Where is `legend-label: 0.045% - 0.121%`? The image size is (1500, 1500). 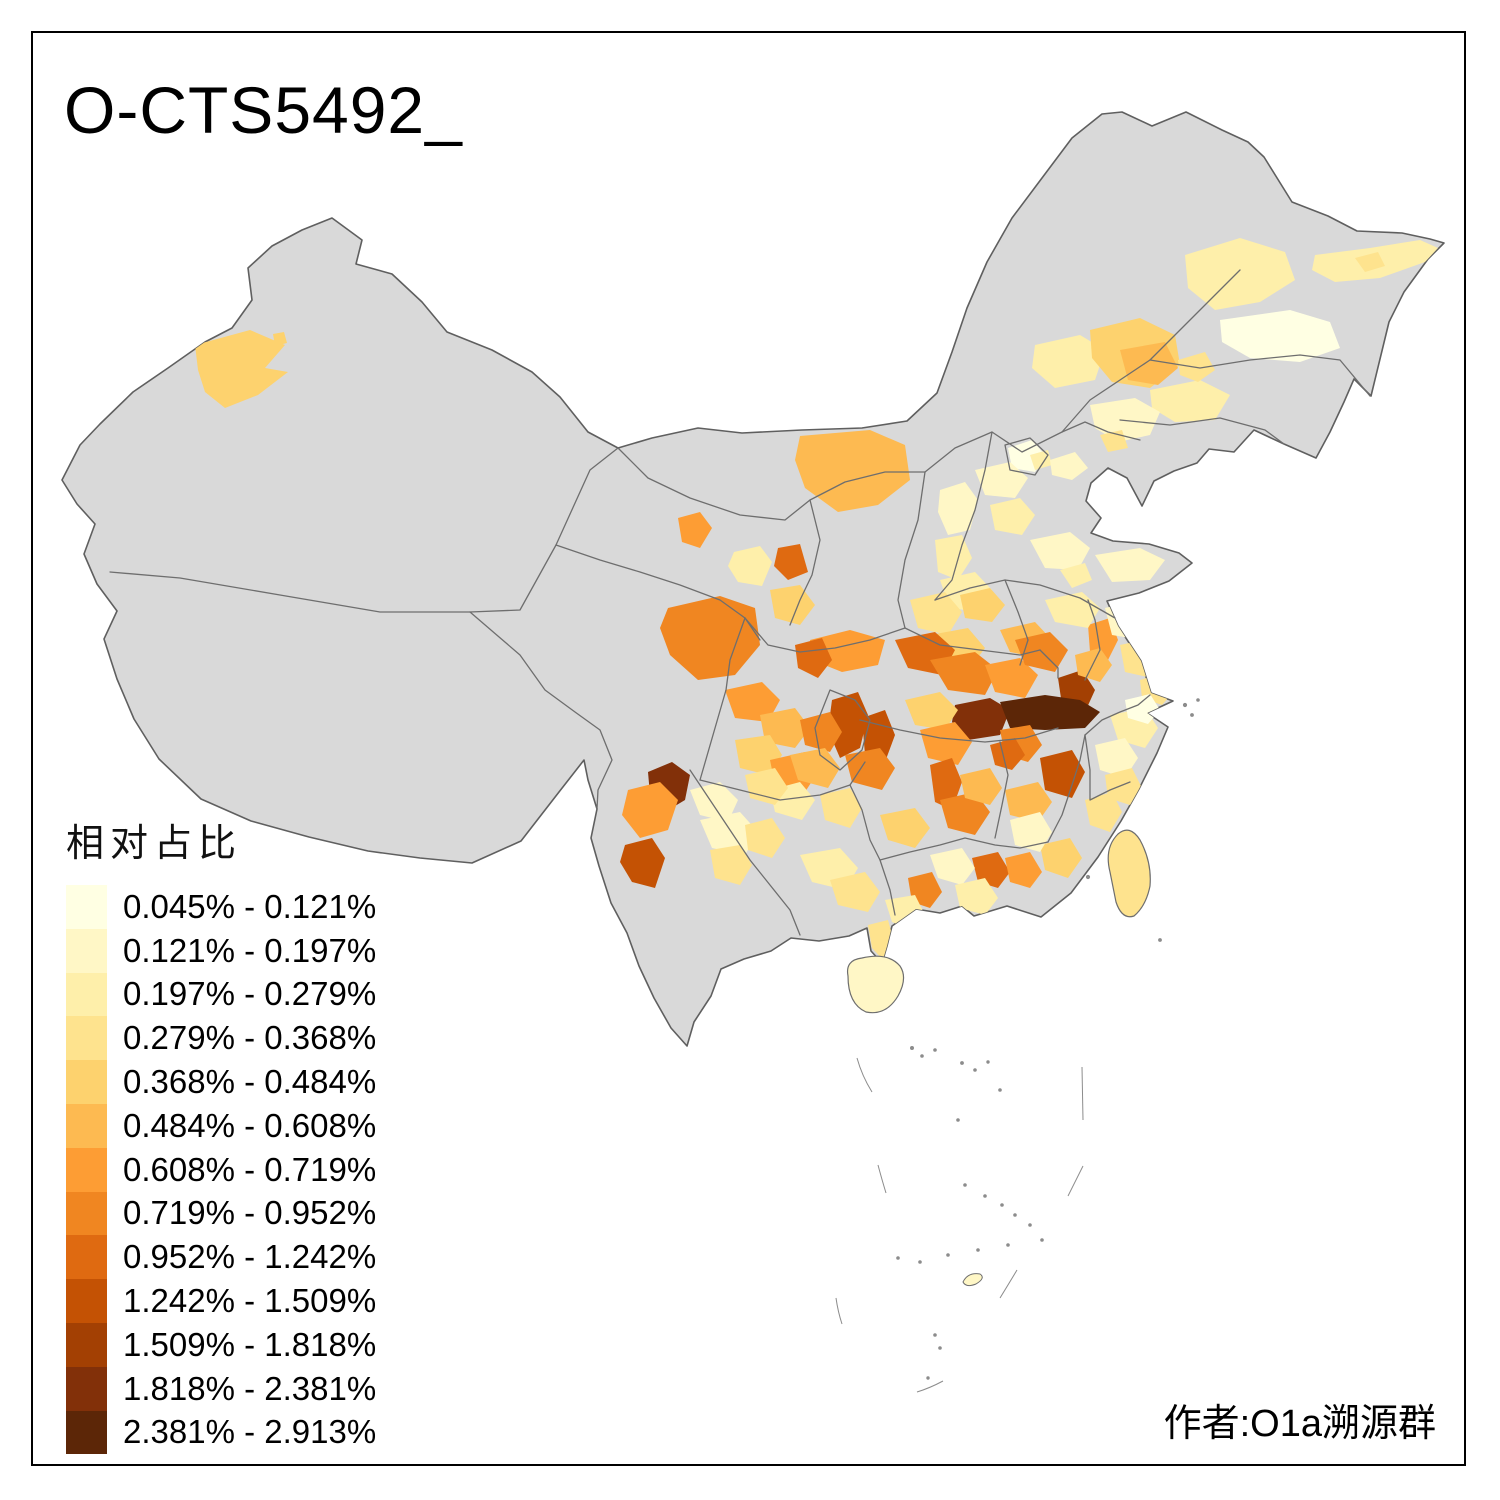 legend-label: 0.045% - 0.121% is located at coordinates (250, 906).